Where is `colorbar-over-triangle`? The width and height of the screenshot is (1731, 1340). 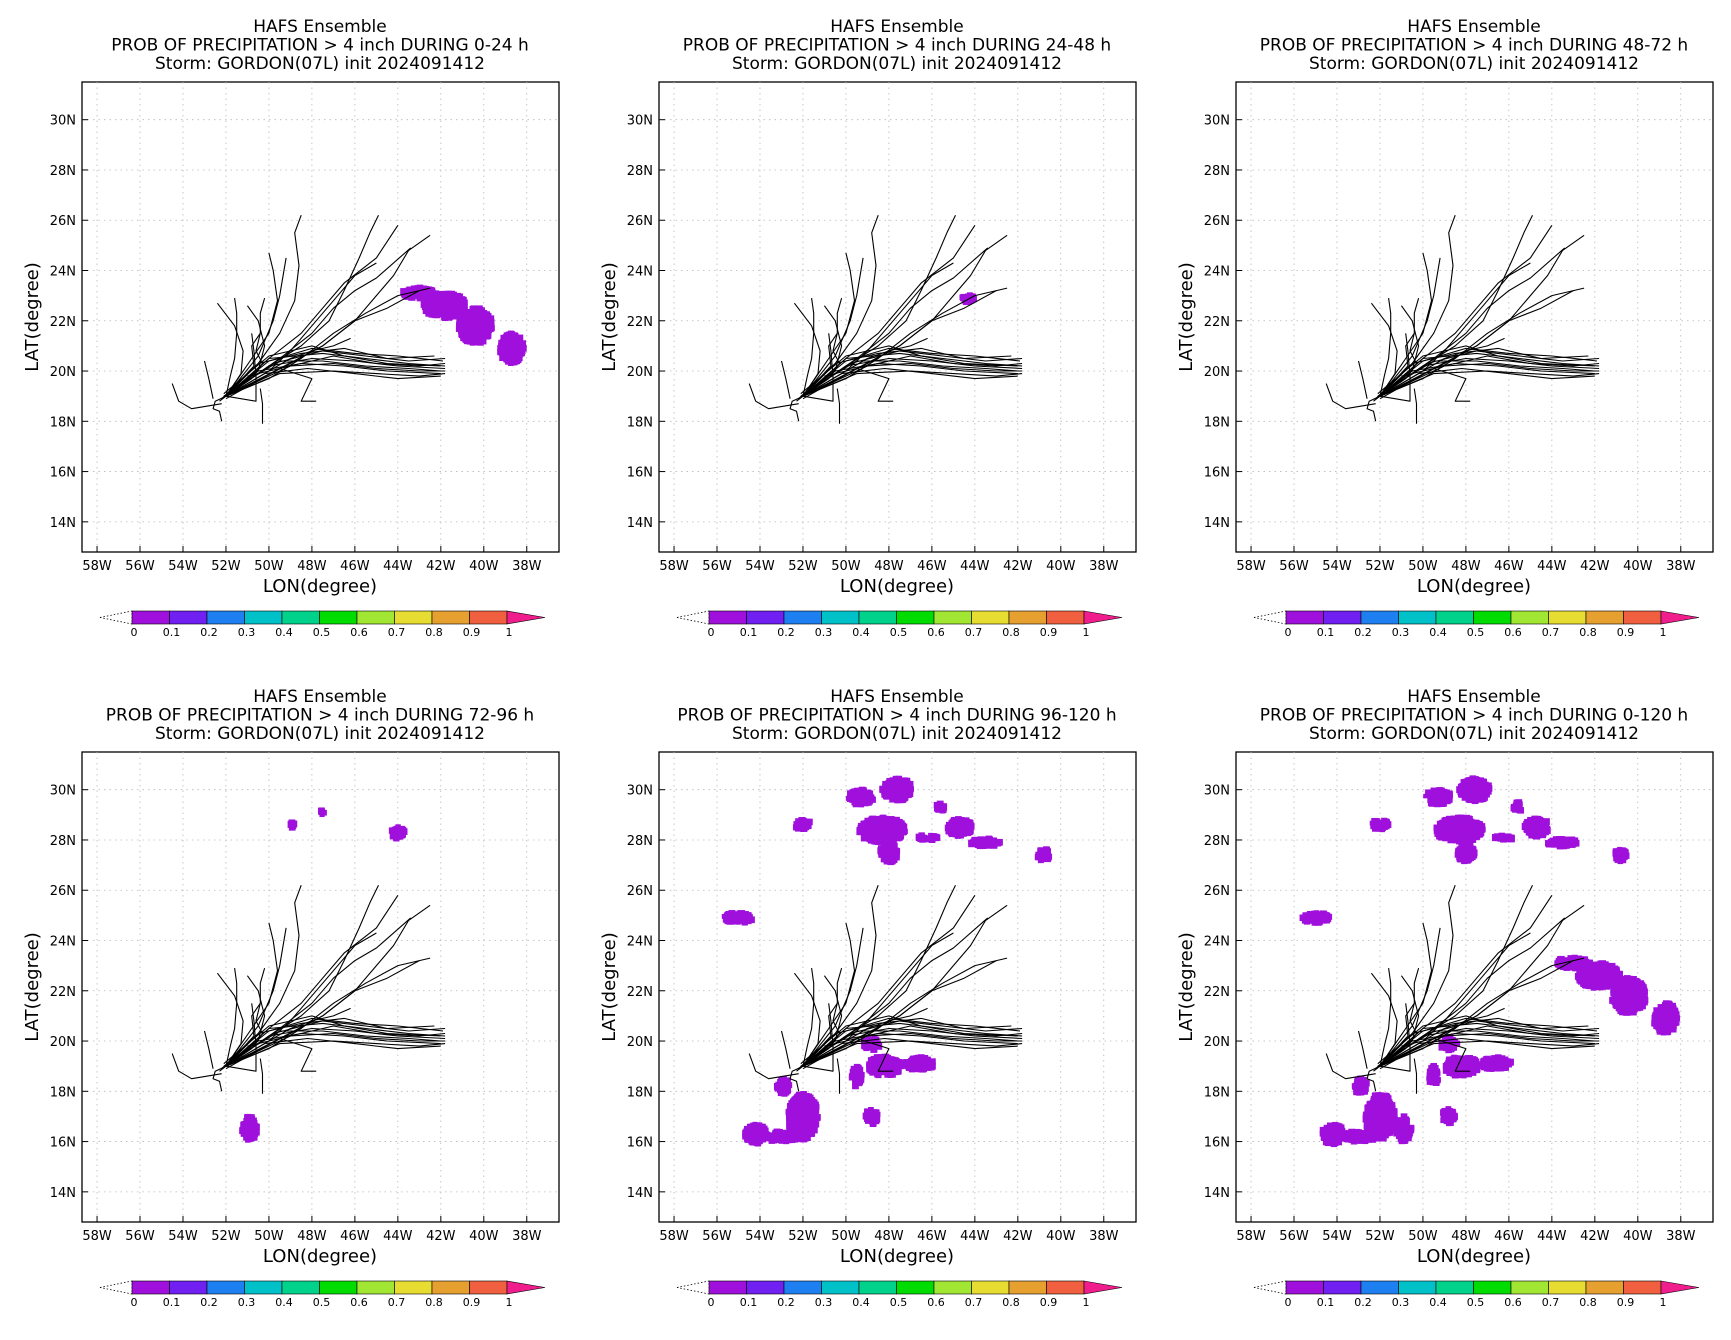 colorbar-over-triangle is located at coordinates (526, 1287).